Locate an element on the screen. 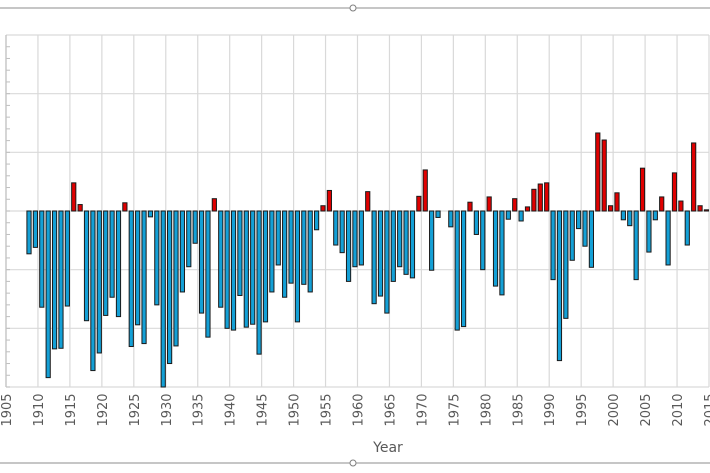  bar-1937 is located at coordinates (214, 205).